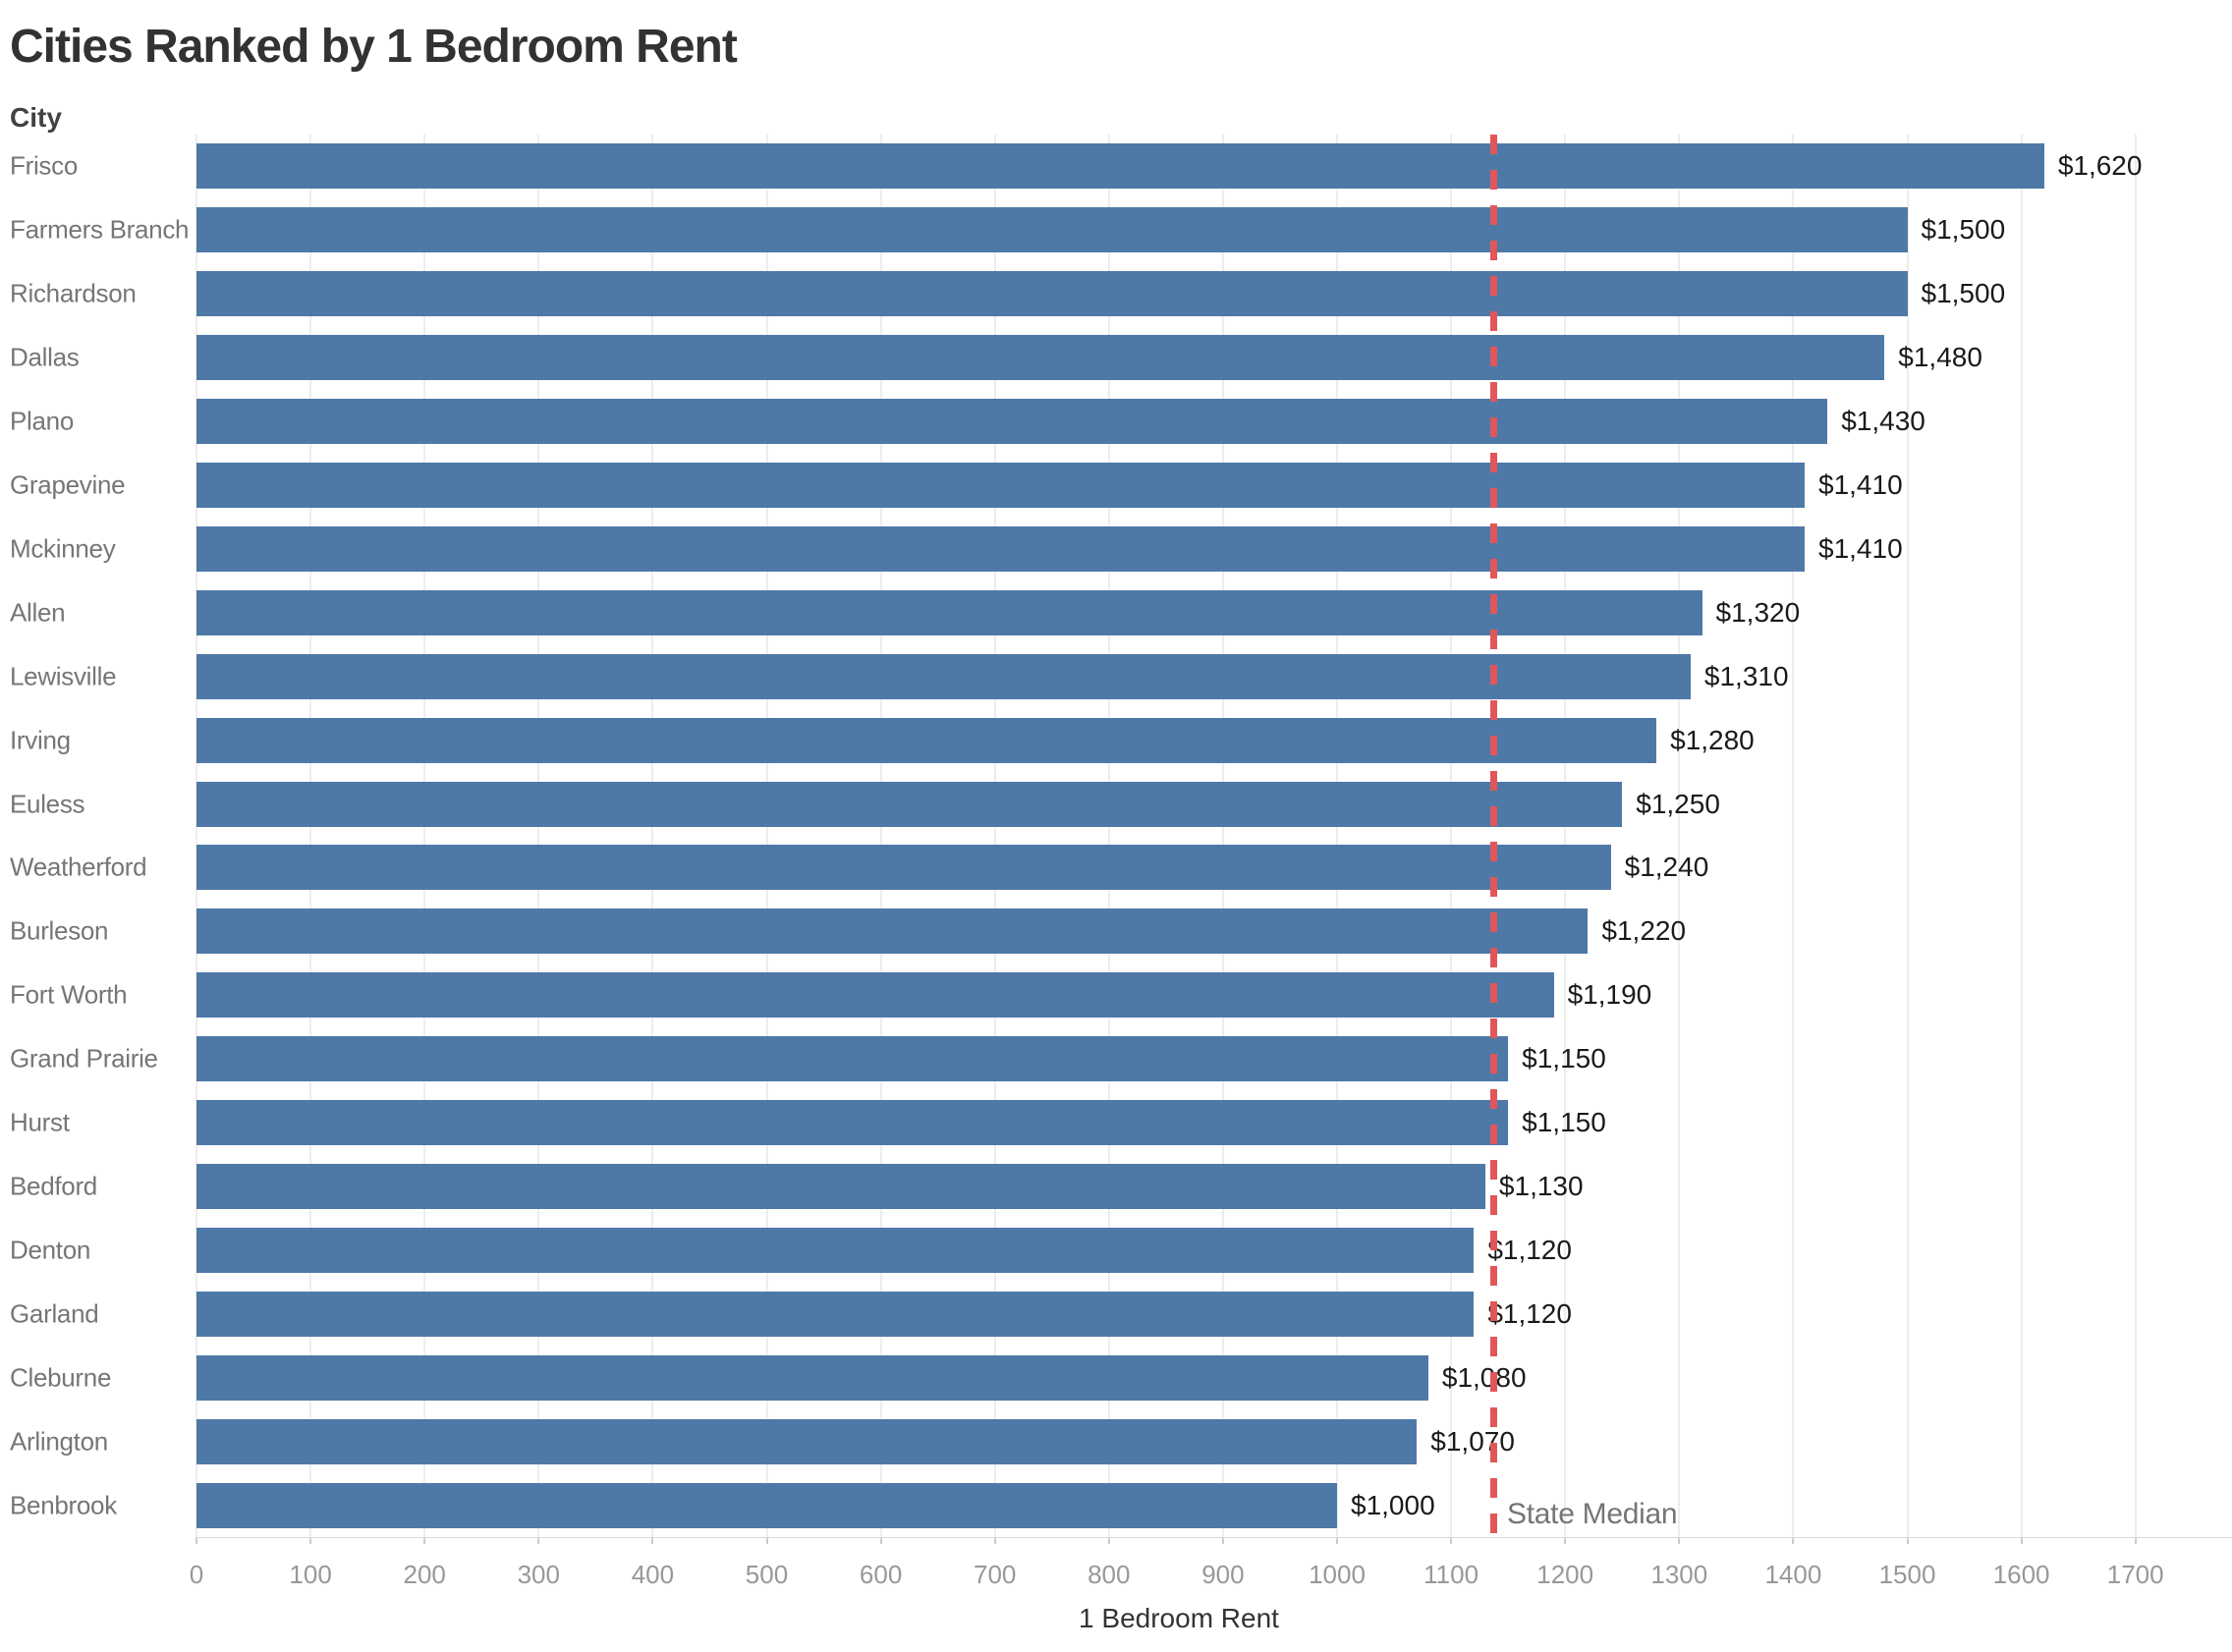 The image size is (2232, 1652). I want to click on category-label: Richardson, so click(74, 293).